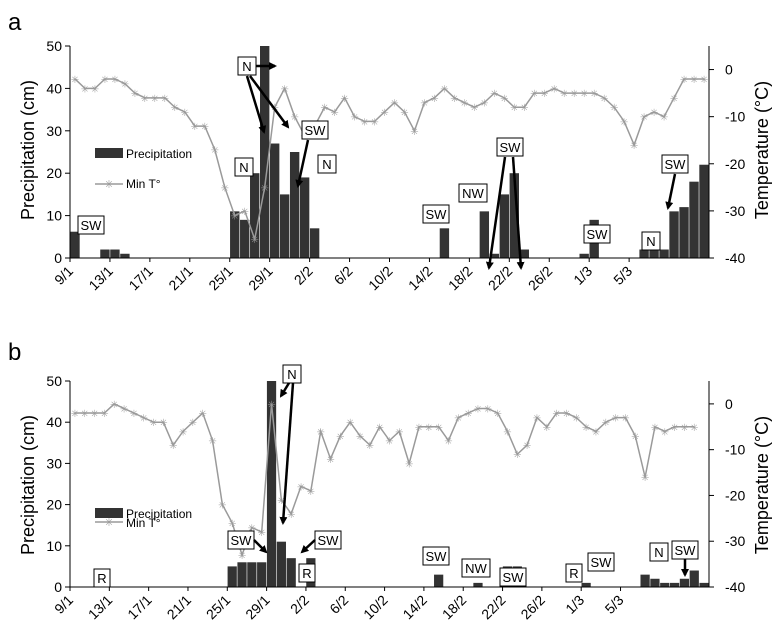 The width and height of the screenshot is (780, 632). Describe the element at coordinates (143, 184) in the screenshot. I see `legend-line-label-a: Min T°` at that location.